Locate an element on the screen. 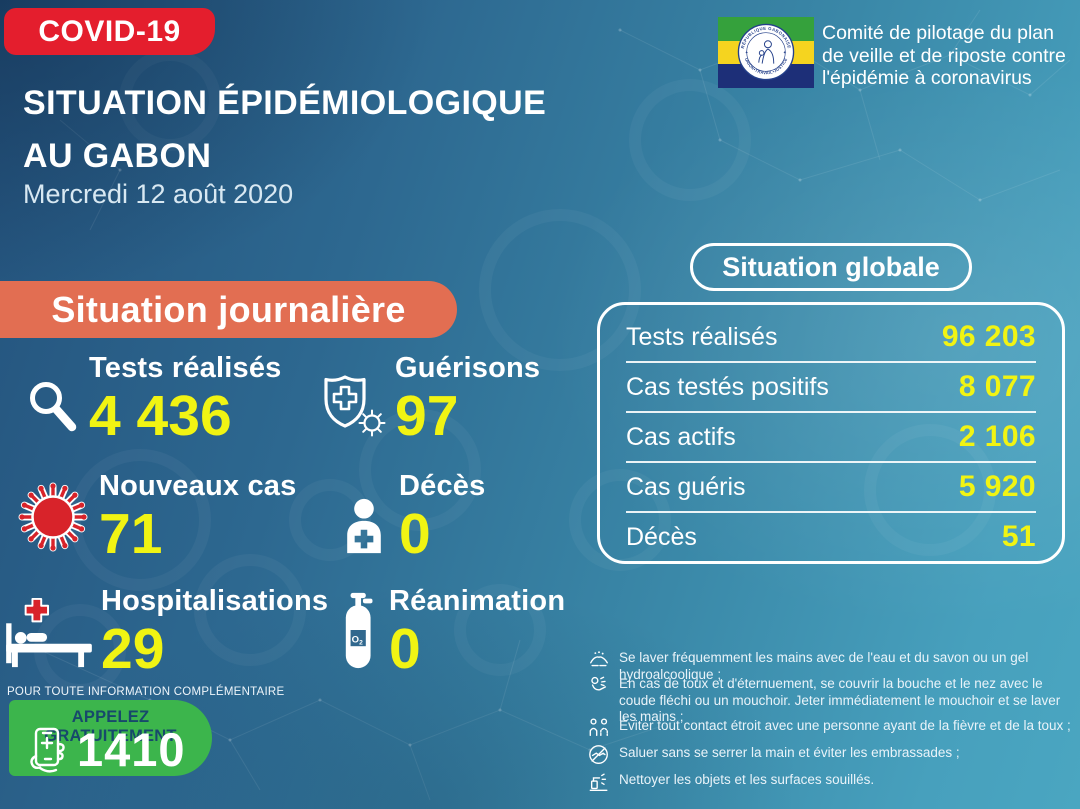  oxygen-bottle-icon: O2 is located at coordinates (359, 630).